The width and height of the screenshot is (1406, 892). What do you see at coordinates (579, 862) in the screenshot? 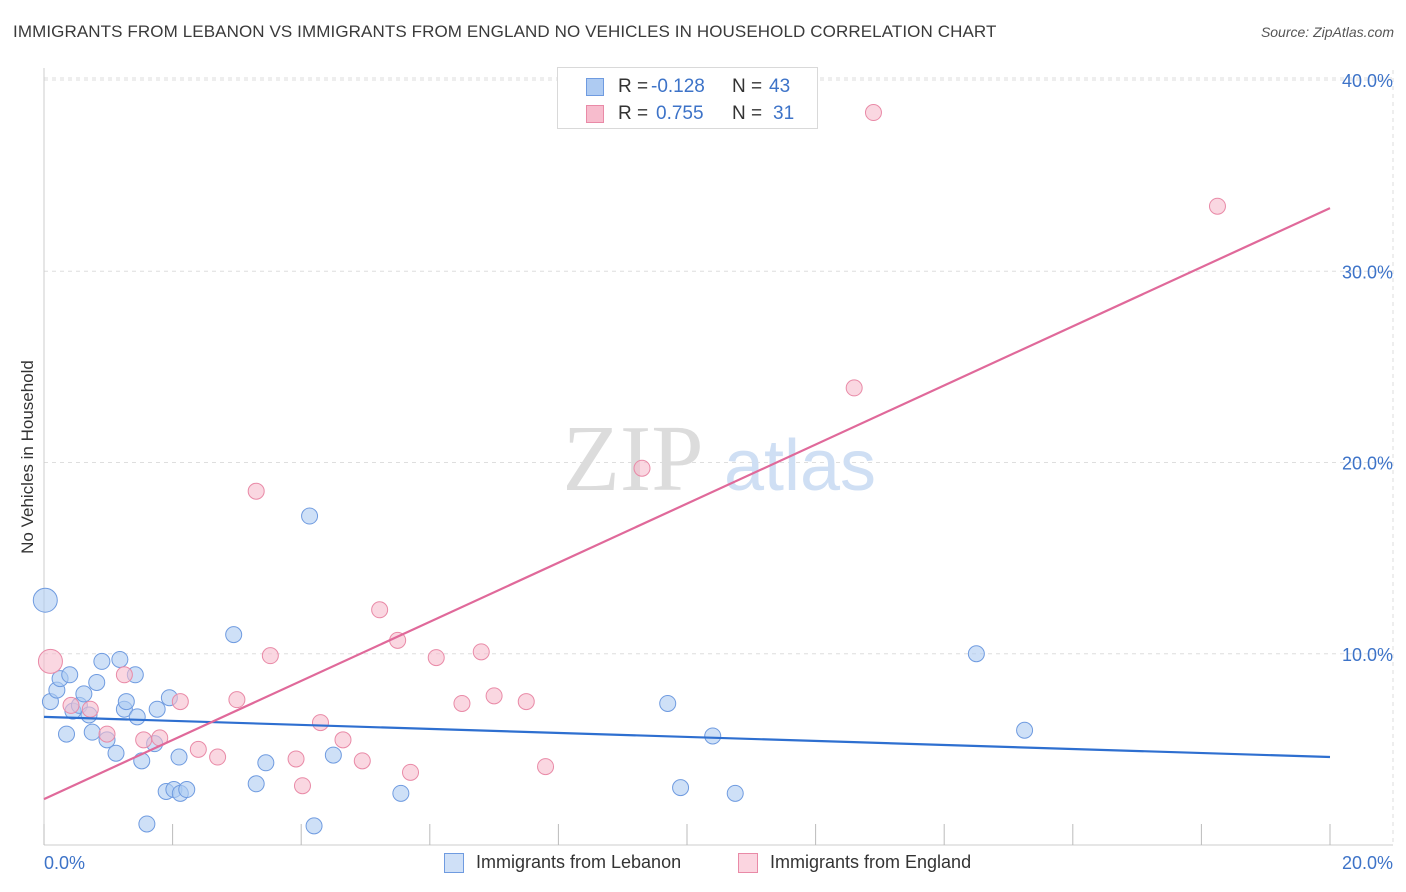
I see `lebanon-legend-label: Immigrants from Lebanon` at bounding box center [579, 862].